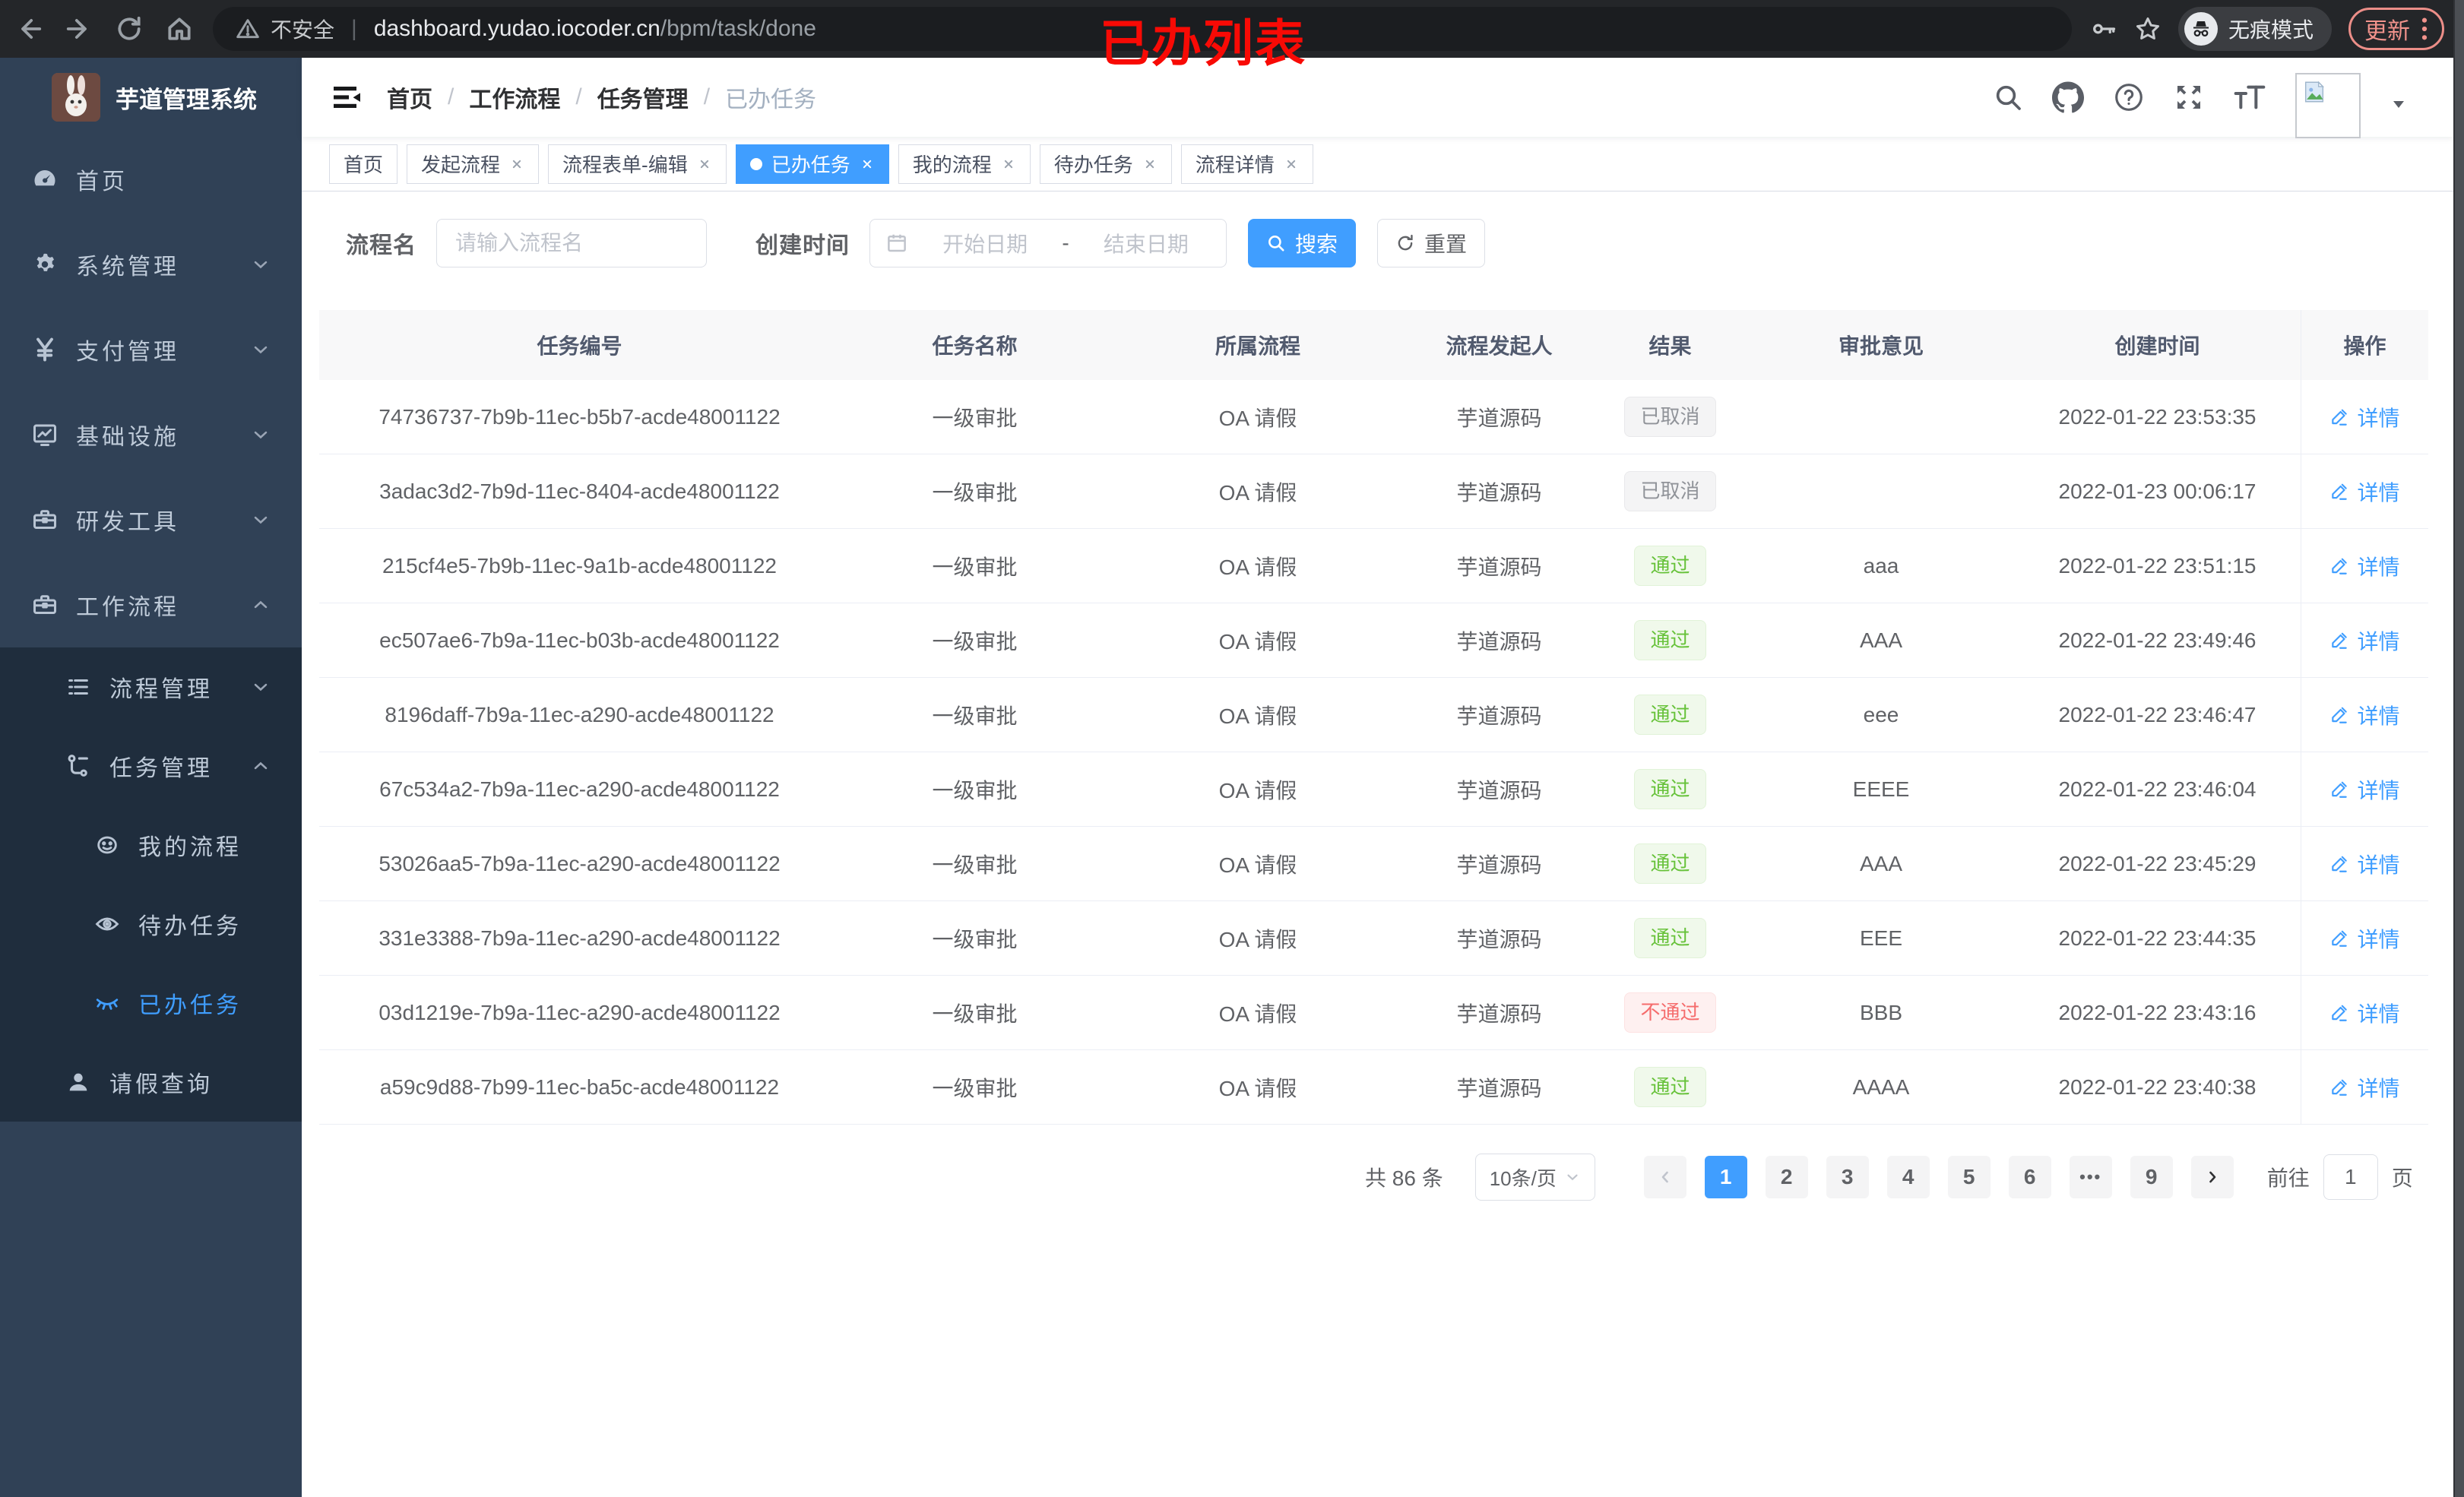  Describe the element at coordinates (151, 604) in the screenshot. I see `sidebar-item-workflow: 工作流程` at that location.